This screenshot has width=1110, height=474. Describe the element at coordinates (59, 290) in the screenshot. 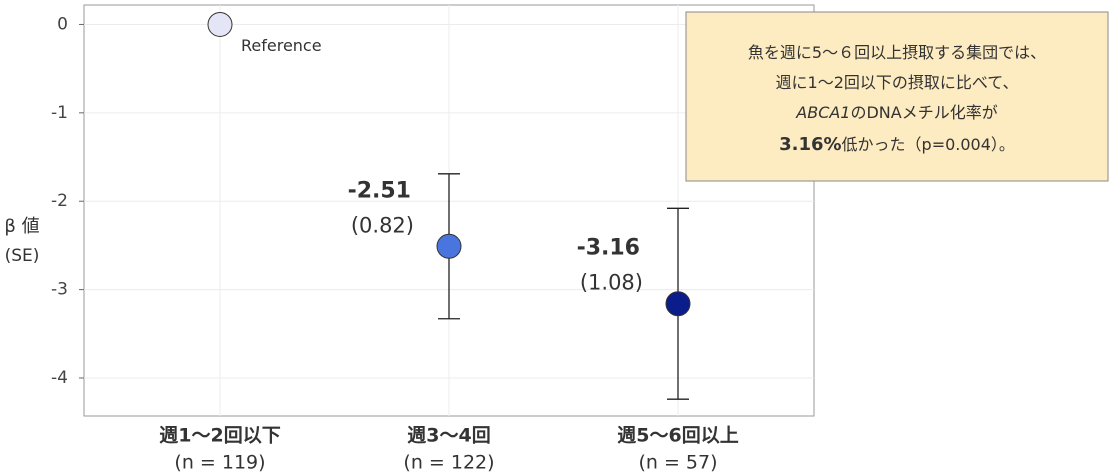

I see `y-tick-label: -3` at that location.